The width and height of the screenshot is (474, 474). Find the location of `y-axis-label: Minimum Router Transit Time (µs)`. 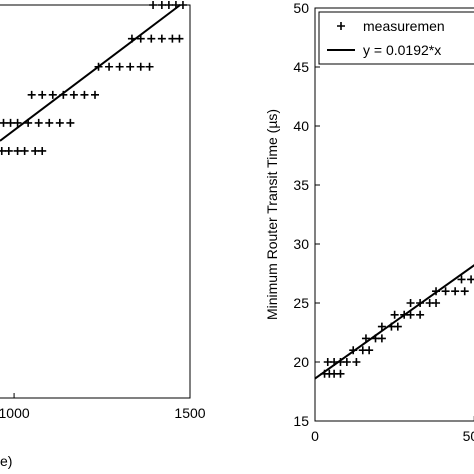

y-axis-label: Minimum Router Transit Time (µs) is located at coordinates (272, 214).